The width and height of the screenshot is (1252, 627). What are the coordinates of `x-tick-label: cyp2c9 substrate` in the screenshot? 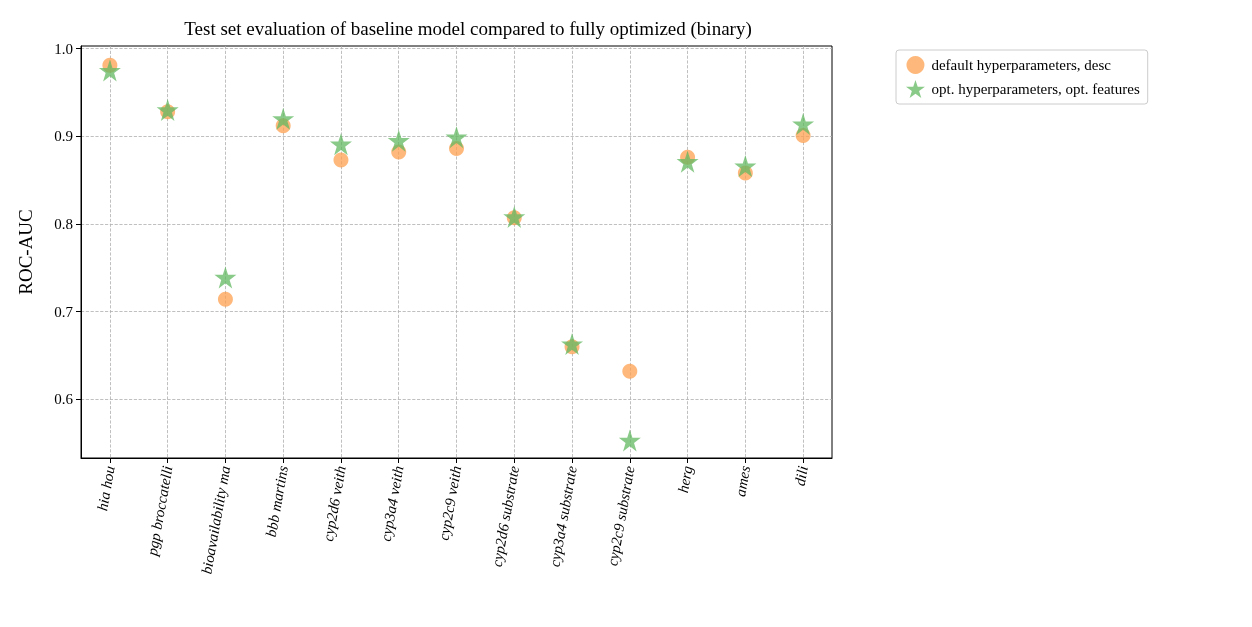 It's located at (621, 516).